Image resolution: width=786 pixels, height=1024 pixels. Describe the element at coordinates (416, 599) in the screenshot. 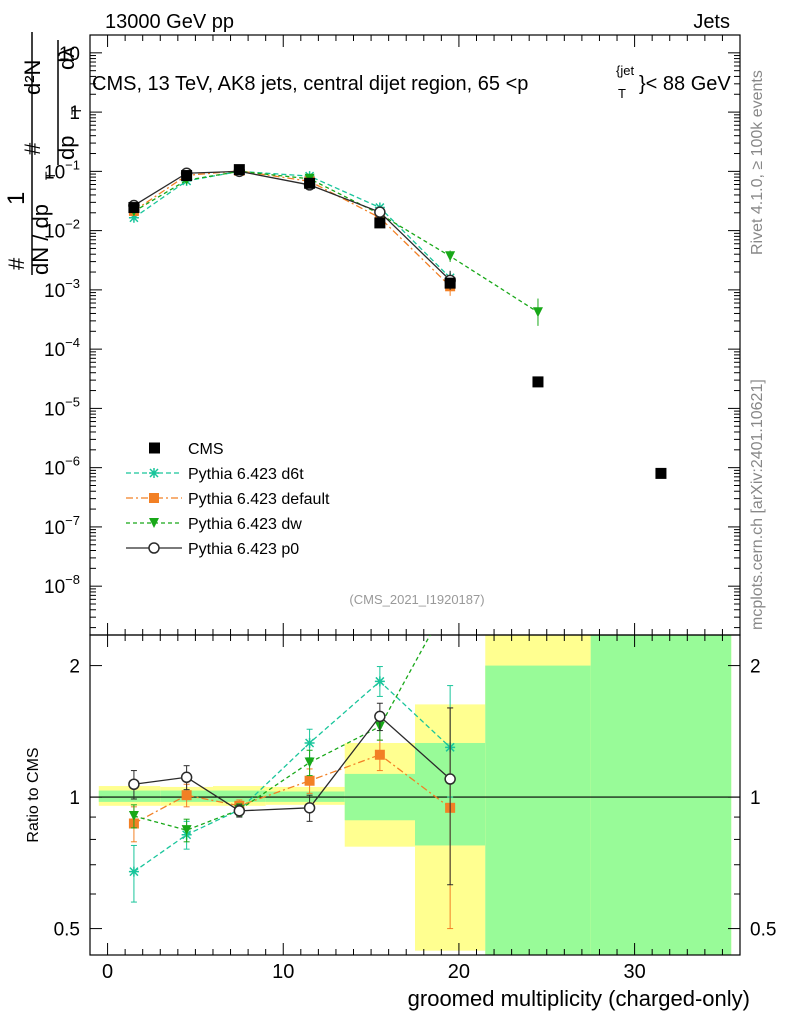

I see `analysis-watermark: (CMS_2021_I1920187)` at that location.